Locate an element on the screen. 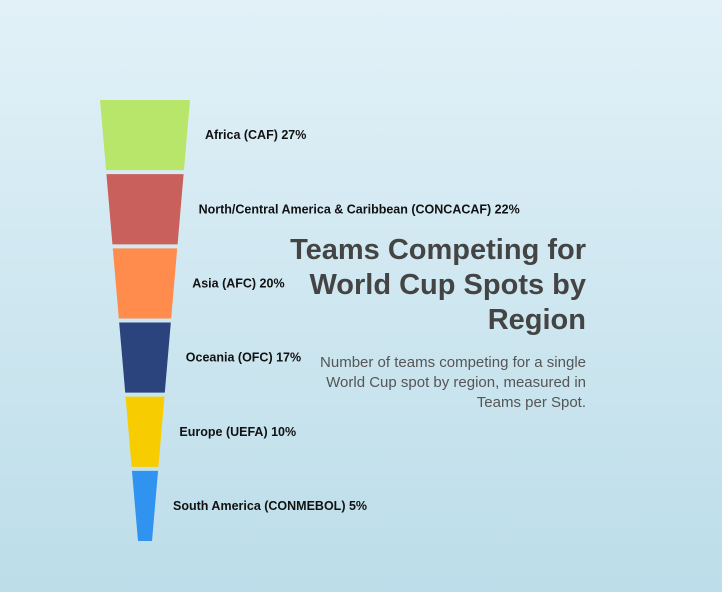 This screenshot has height=592, width=722. segment-label: South America (CONMEBOL) 5% is located at coordinates (270, 506).